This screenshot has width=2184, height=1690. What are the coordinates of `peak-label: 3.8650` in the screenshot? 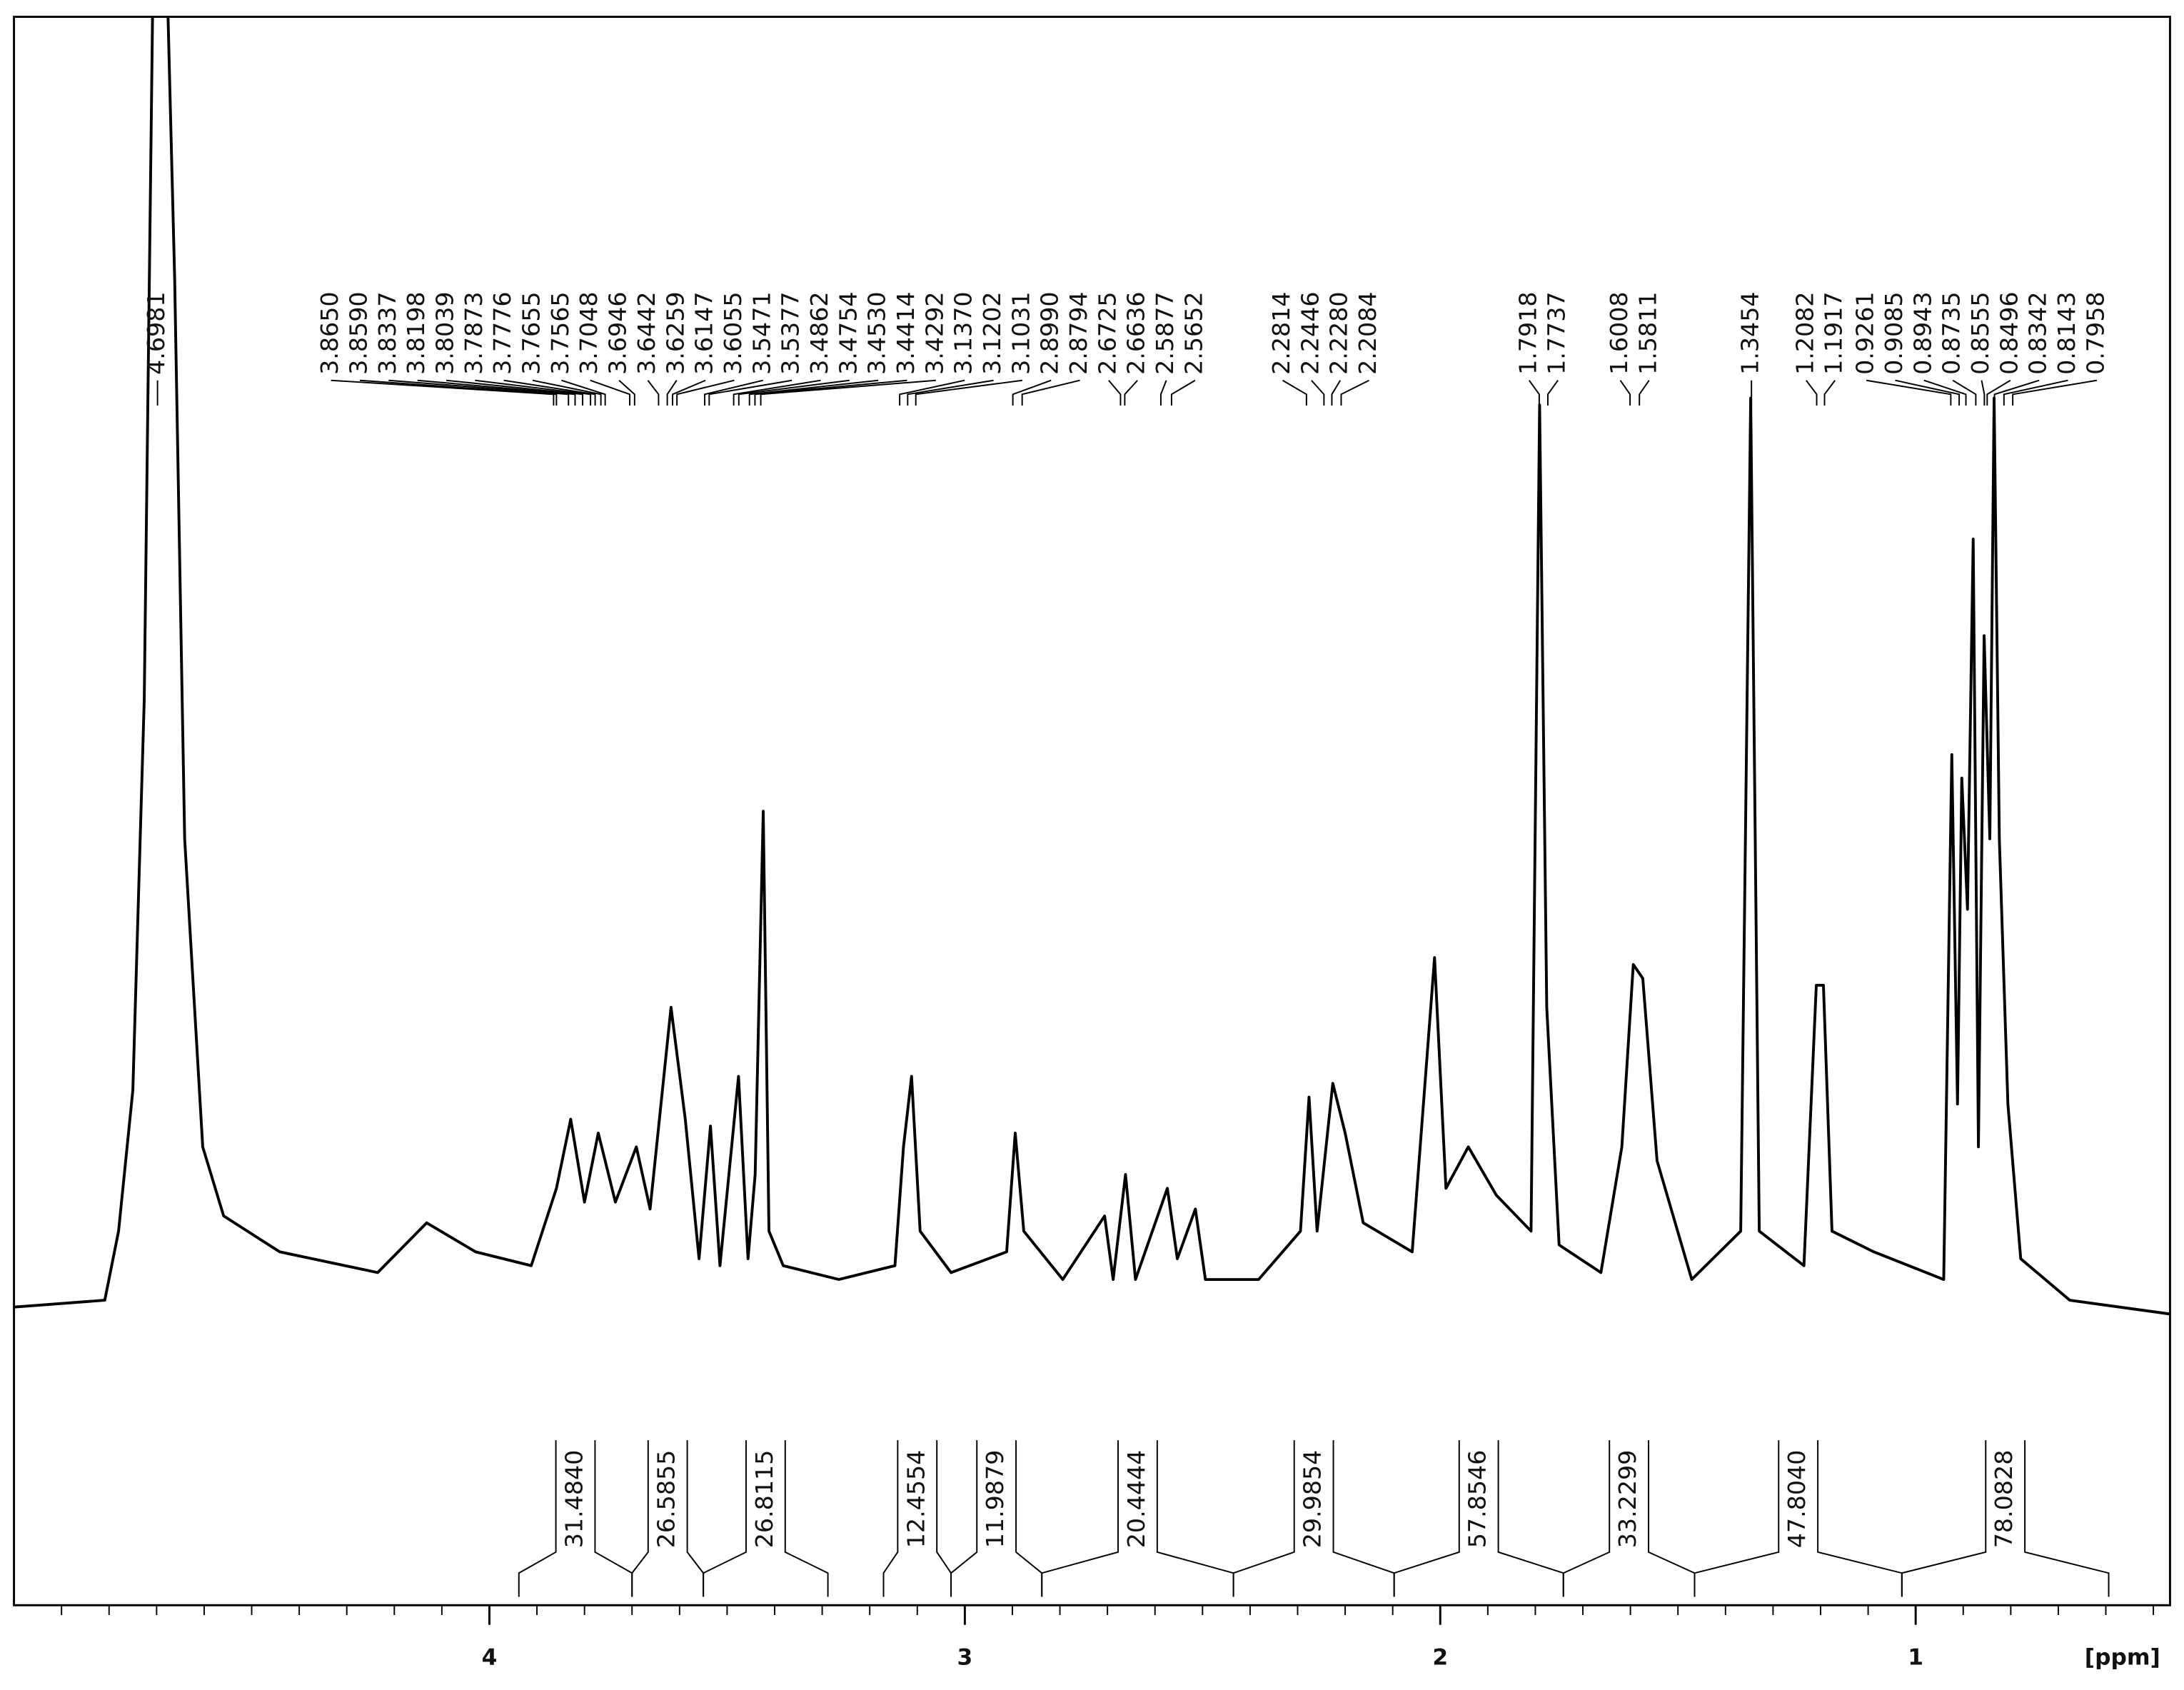 It's located at (329, 332).